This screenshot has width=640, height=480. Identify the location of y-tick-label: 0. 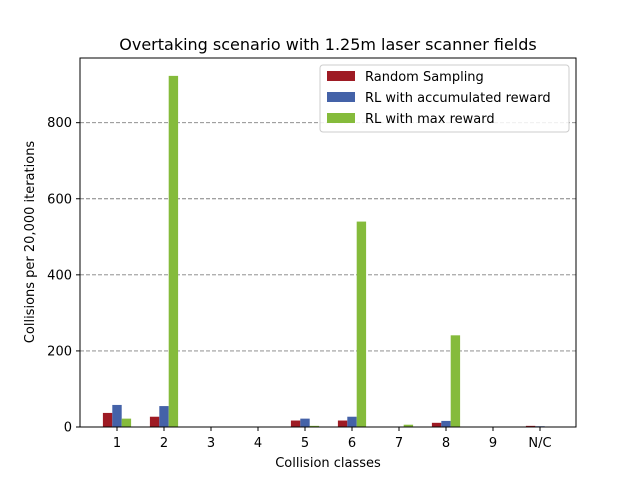
(68, 428).